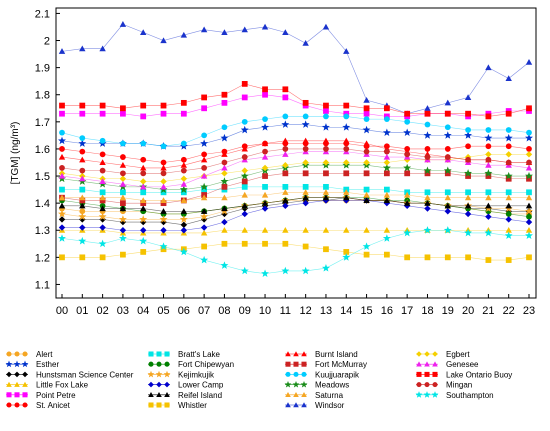 The image size is (550, 431). I want to click on x-tick-label: 04, so click(143, 311).